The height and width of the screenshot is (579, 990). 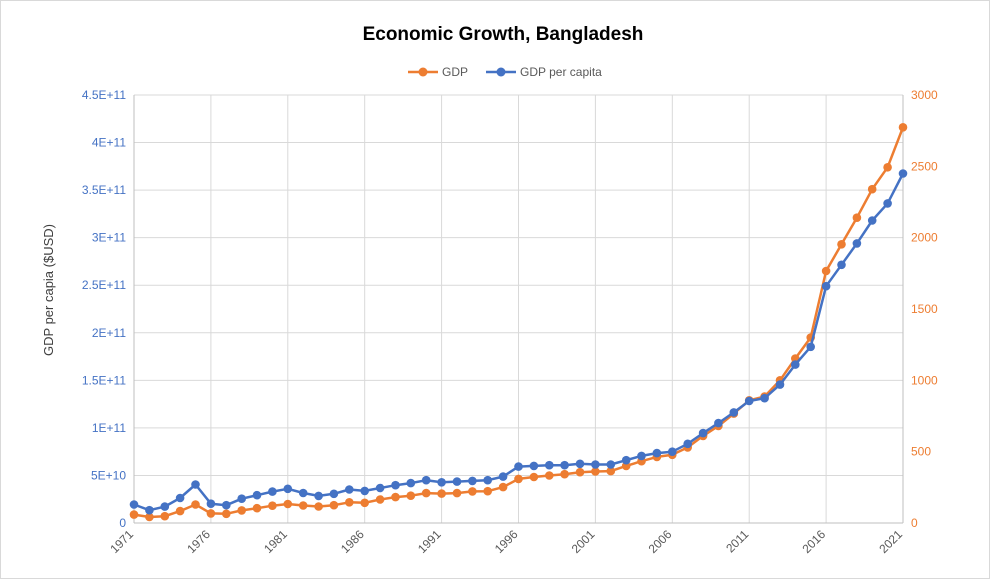 I want to click on x-tick-label: 2011, so click(x=737, y=541).